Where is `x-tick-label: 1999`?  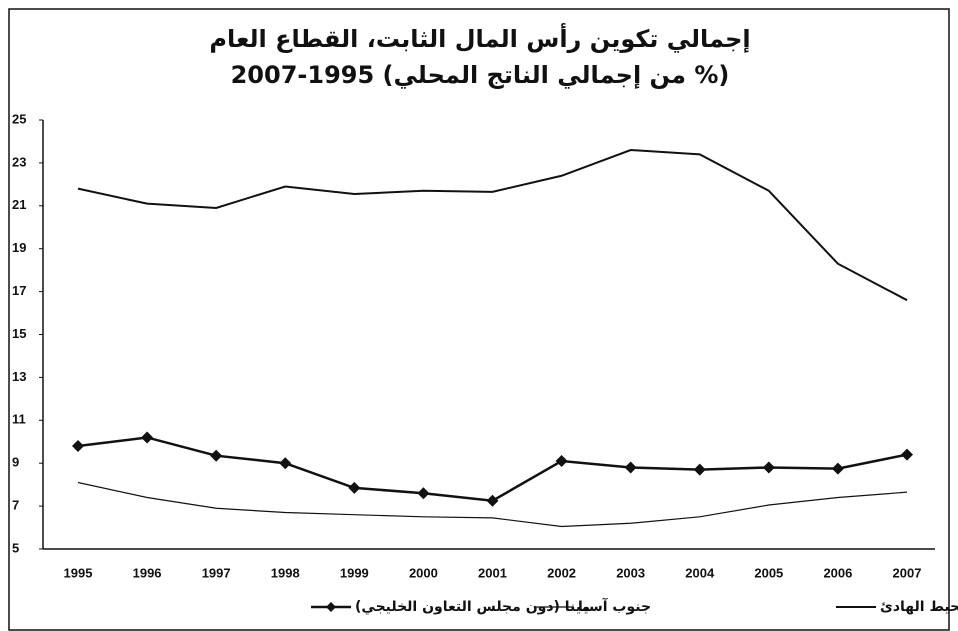
x-tick-label: 1999 is located at coordinates (354, 572).